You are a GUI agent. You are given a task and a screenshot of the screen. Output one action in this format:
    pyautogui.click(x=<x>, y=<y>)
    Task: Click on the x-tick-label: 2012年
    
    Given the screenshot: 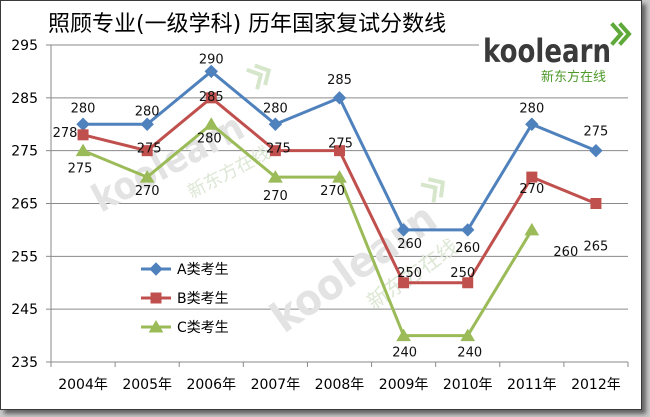 What is the action you would take?
    pyautogui.click(x=596, y=385)
    